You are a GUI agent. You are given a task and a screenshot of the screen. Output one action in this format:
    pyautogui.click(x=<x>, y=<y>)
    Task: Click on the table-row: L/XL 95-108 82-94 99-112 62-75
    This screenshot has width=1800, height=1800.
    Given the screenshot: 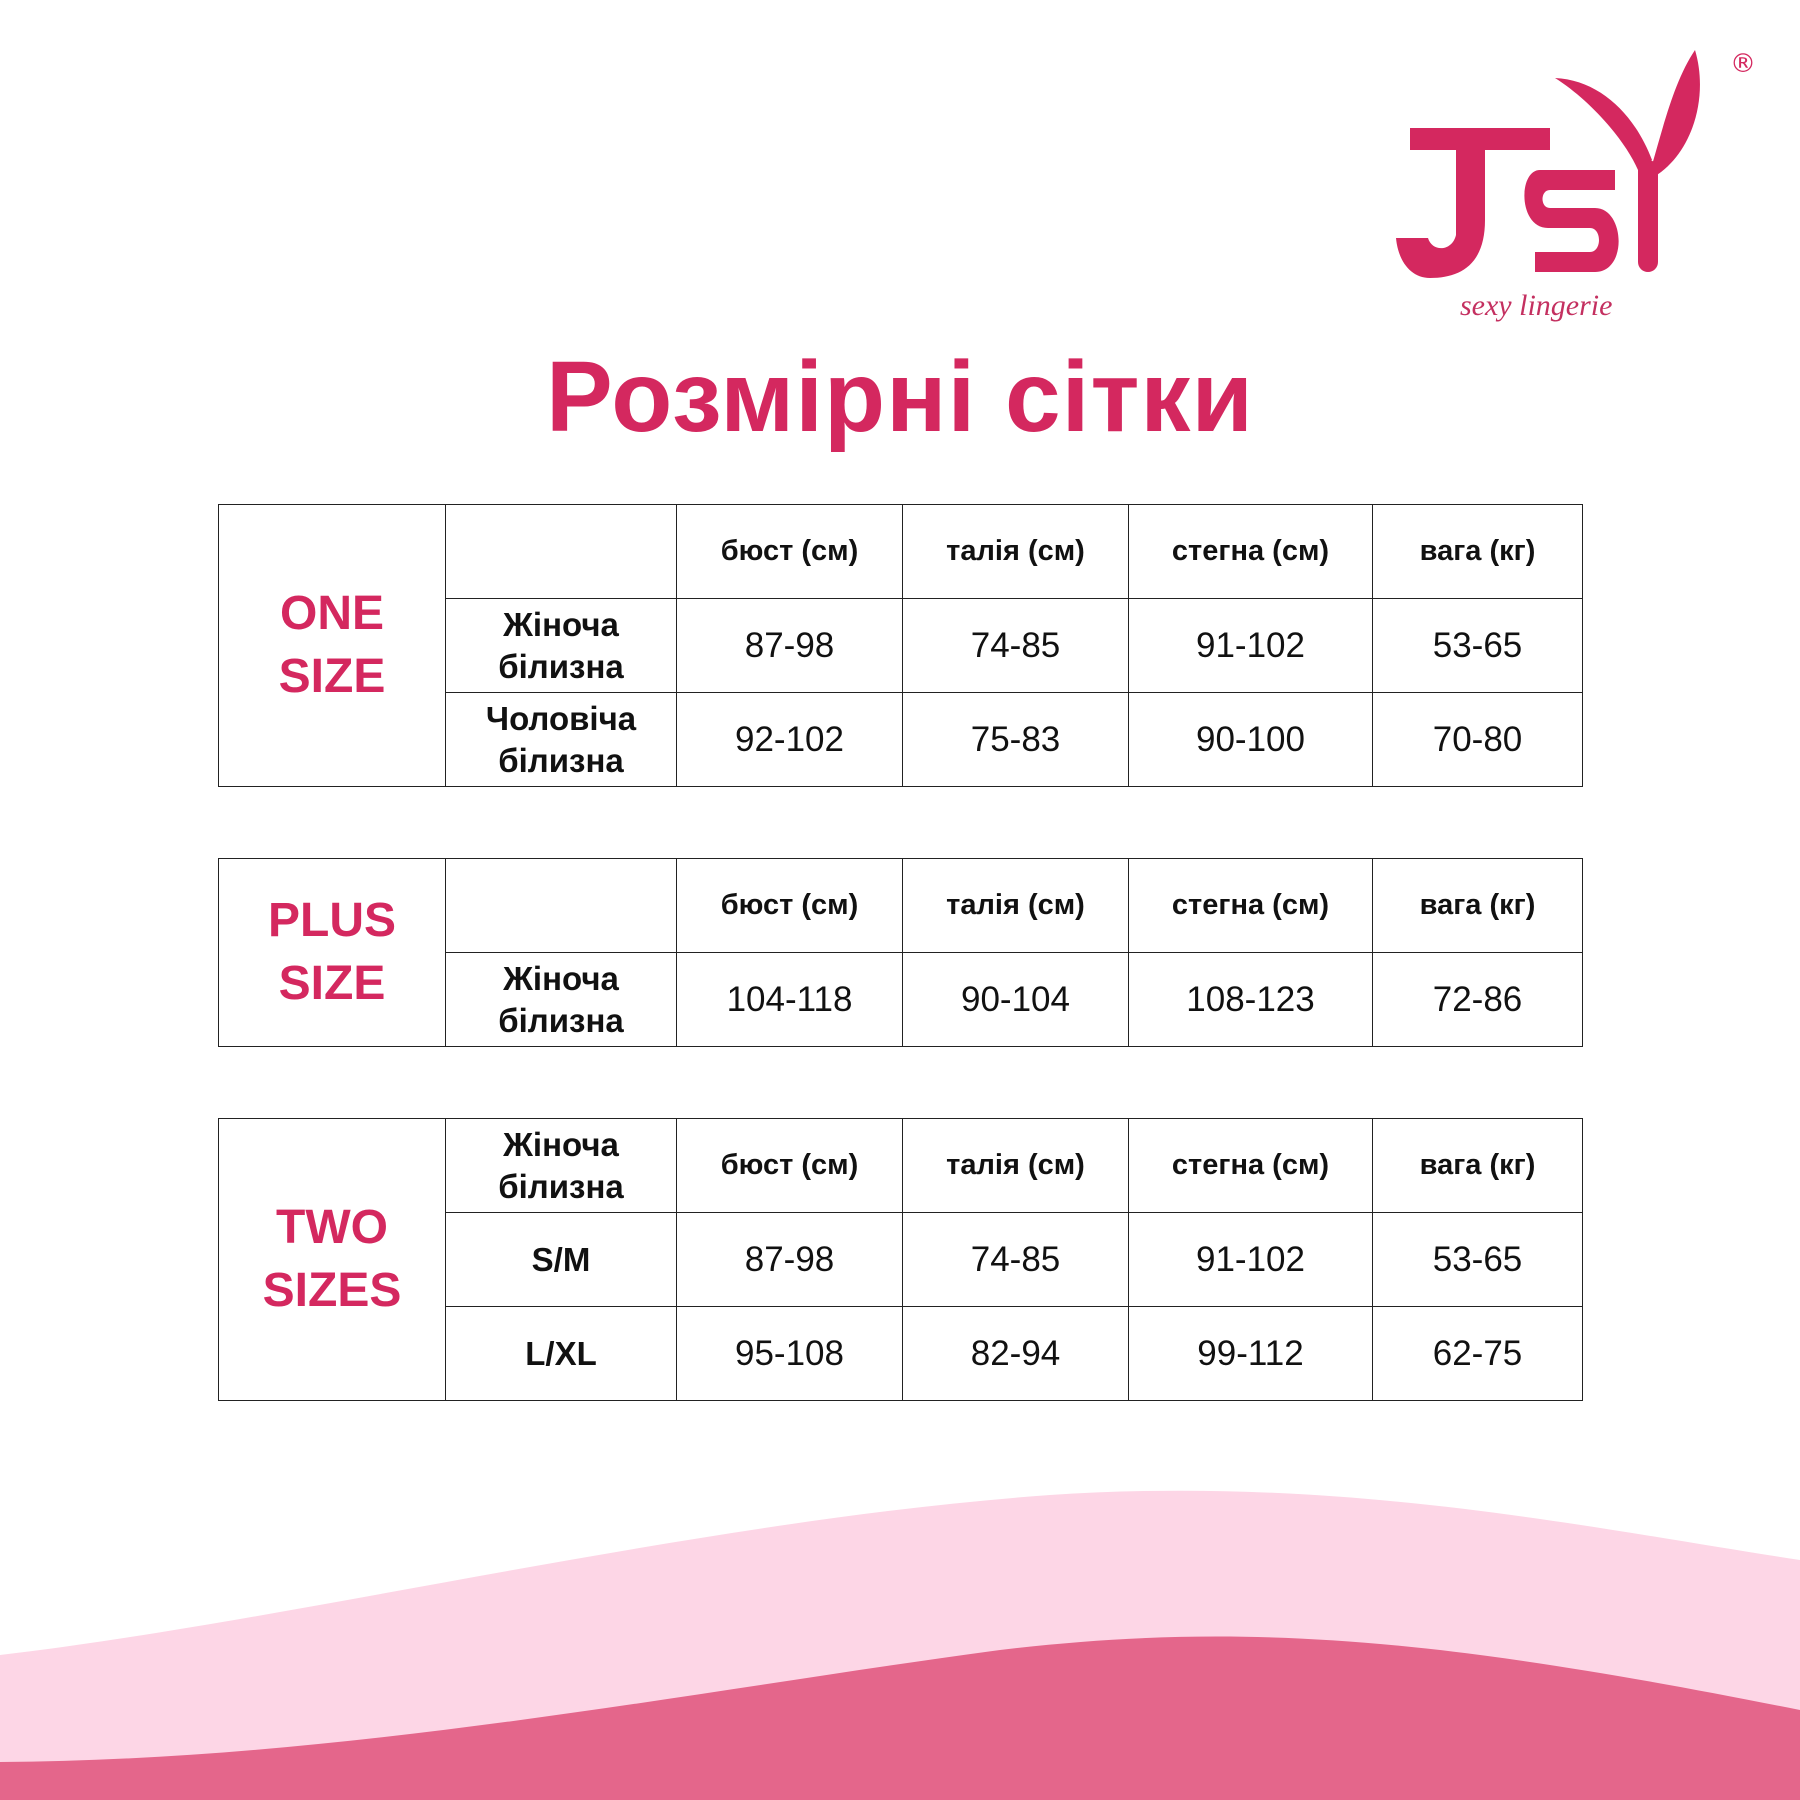 What is the action you would take?
    pyautogui.click(x=901, y=1353)
    